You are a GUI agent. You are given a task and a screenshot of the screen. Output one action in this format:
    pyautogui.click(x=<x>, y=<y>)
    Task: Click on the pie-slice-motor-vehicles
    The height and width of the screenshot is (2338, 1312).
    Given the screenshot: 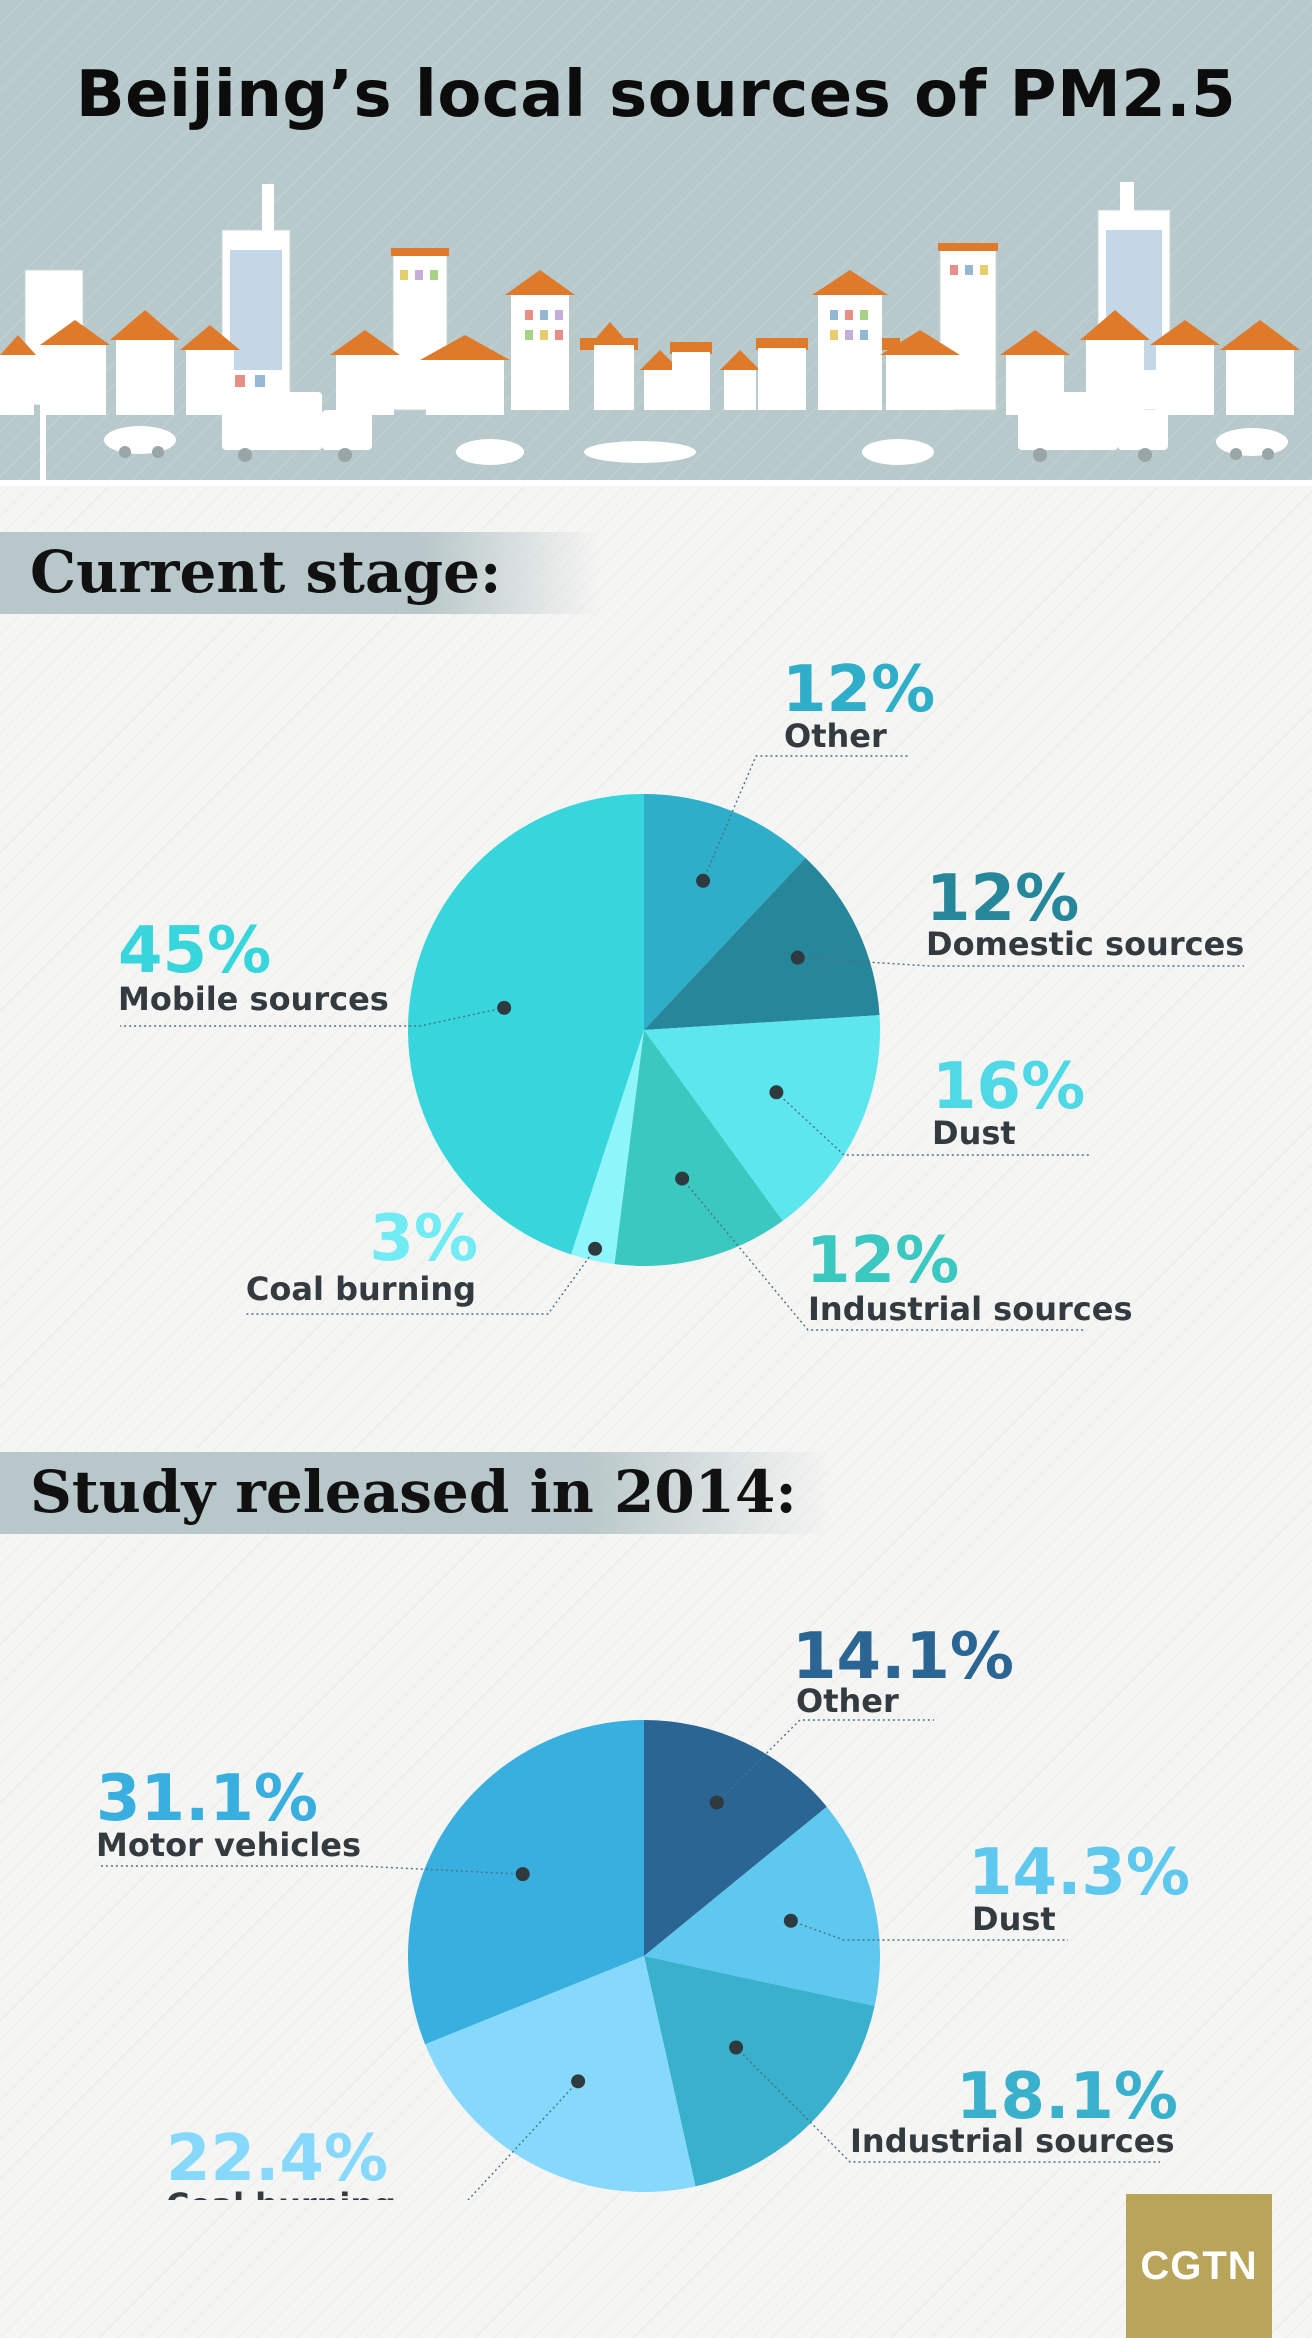 What is the action you would take?
    pyautogui.click(x=525, y=1882)
    